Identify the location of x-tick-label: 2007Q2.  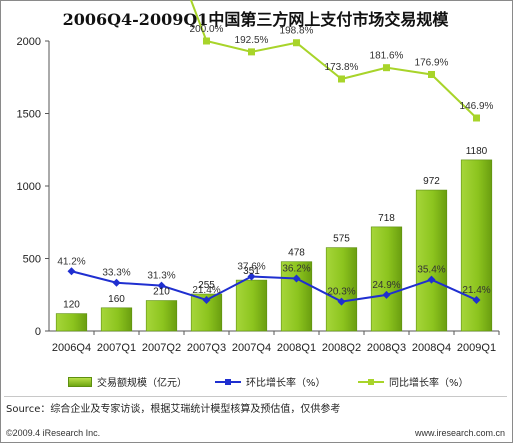
(161, 348).